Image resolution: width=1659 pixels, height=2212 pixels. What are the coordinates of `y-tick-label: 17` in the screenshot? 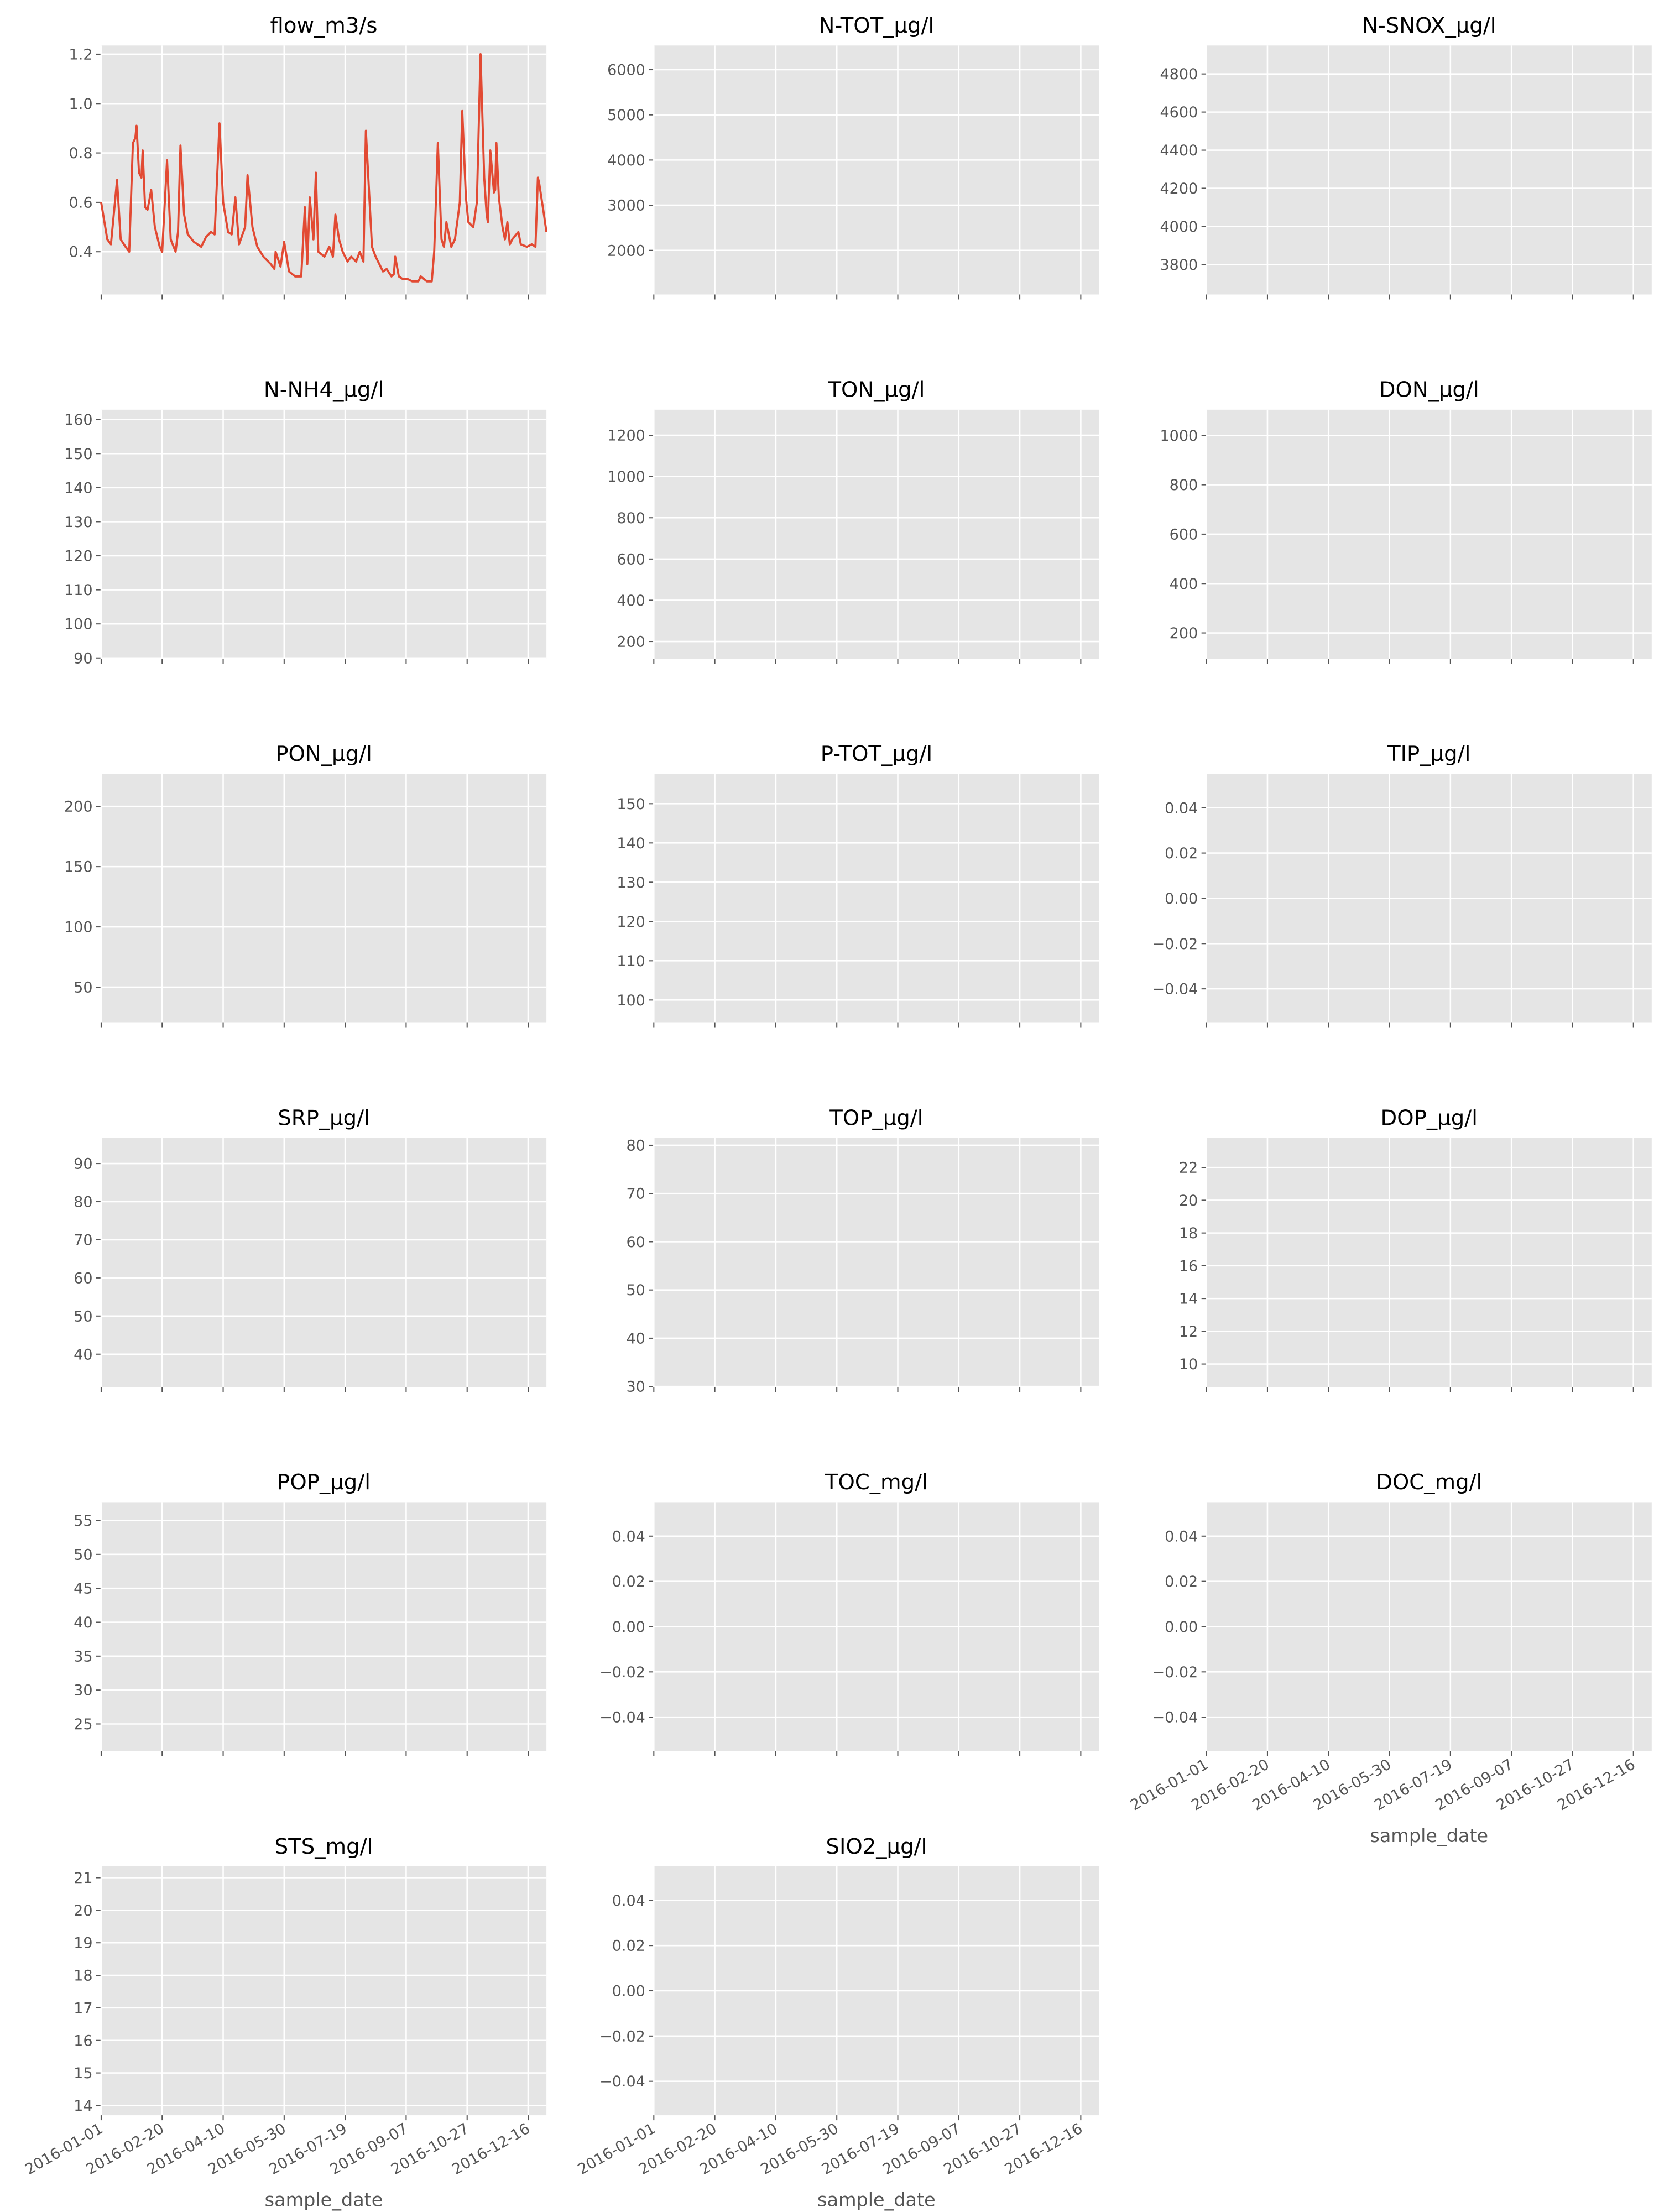 It's located at (83, 2009).